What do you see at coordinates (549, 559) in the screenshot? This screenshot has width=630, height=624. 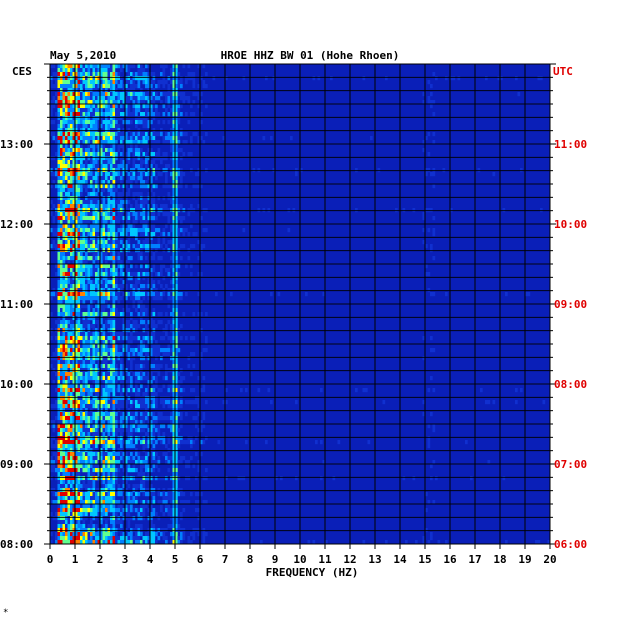 I see `x-tick-label: 20` at bounding box center [549, 559].